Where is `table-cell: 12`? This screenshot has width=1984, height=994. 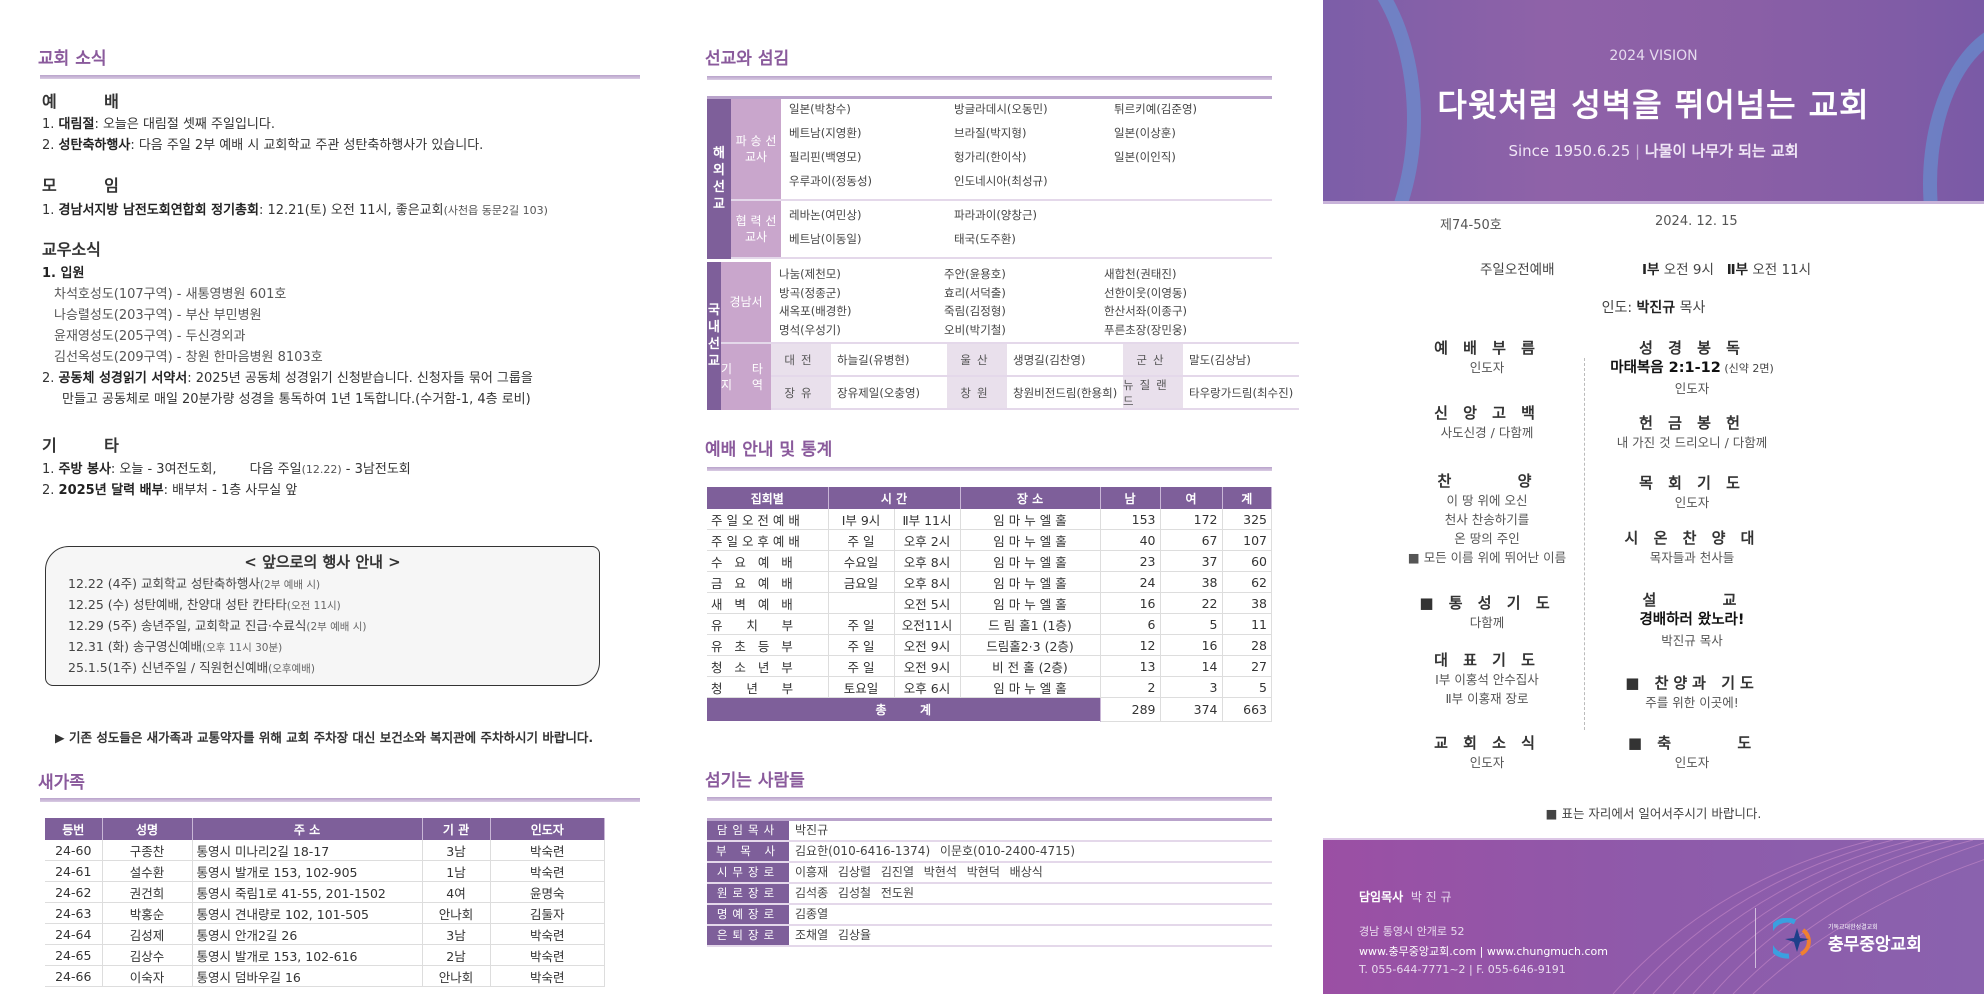 table-cell: 12 is located at coordinates (1130, 645).